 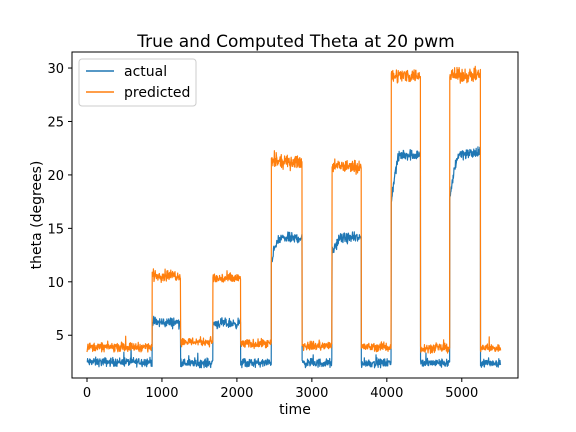 What do you see at coordinates (157, 93) in the screenshot?
I see `legend-label-predicted: predicted` at bounding box center [157, 93].